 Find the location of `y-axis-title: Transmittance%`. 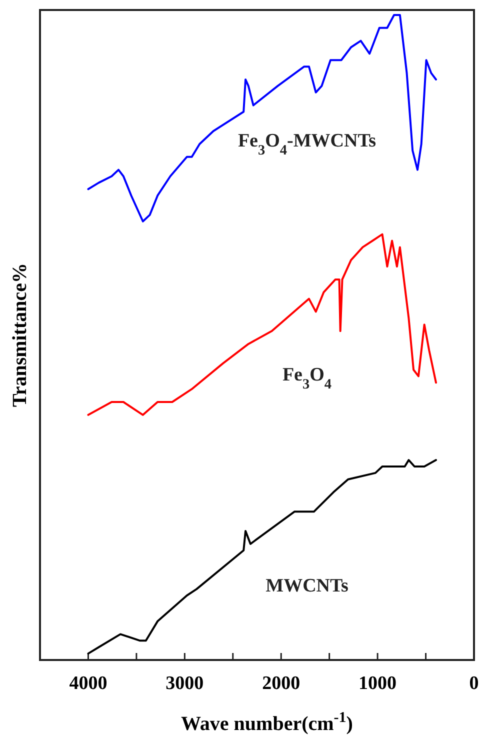

y-axis-title: Transmittance% is located at coordinates (20, 335).